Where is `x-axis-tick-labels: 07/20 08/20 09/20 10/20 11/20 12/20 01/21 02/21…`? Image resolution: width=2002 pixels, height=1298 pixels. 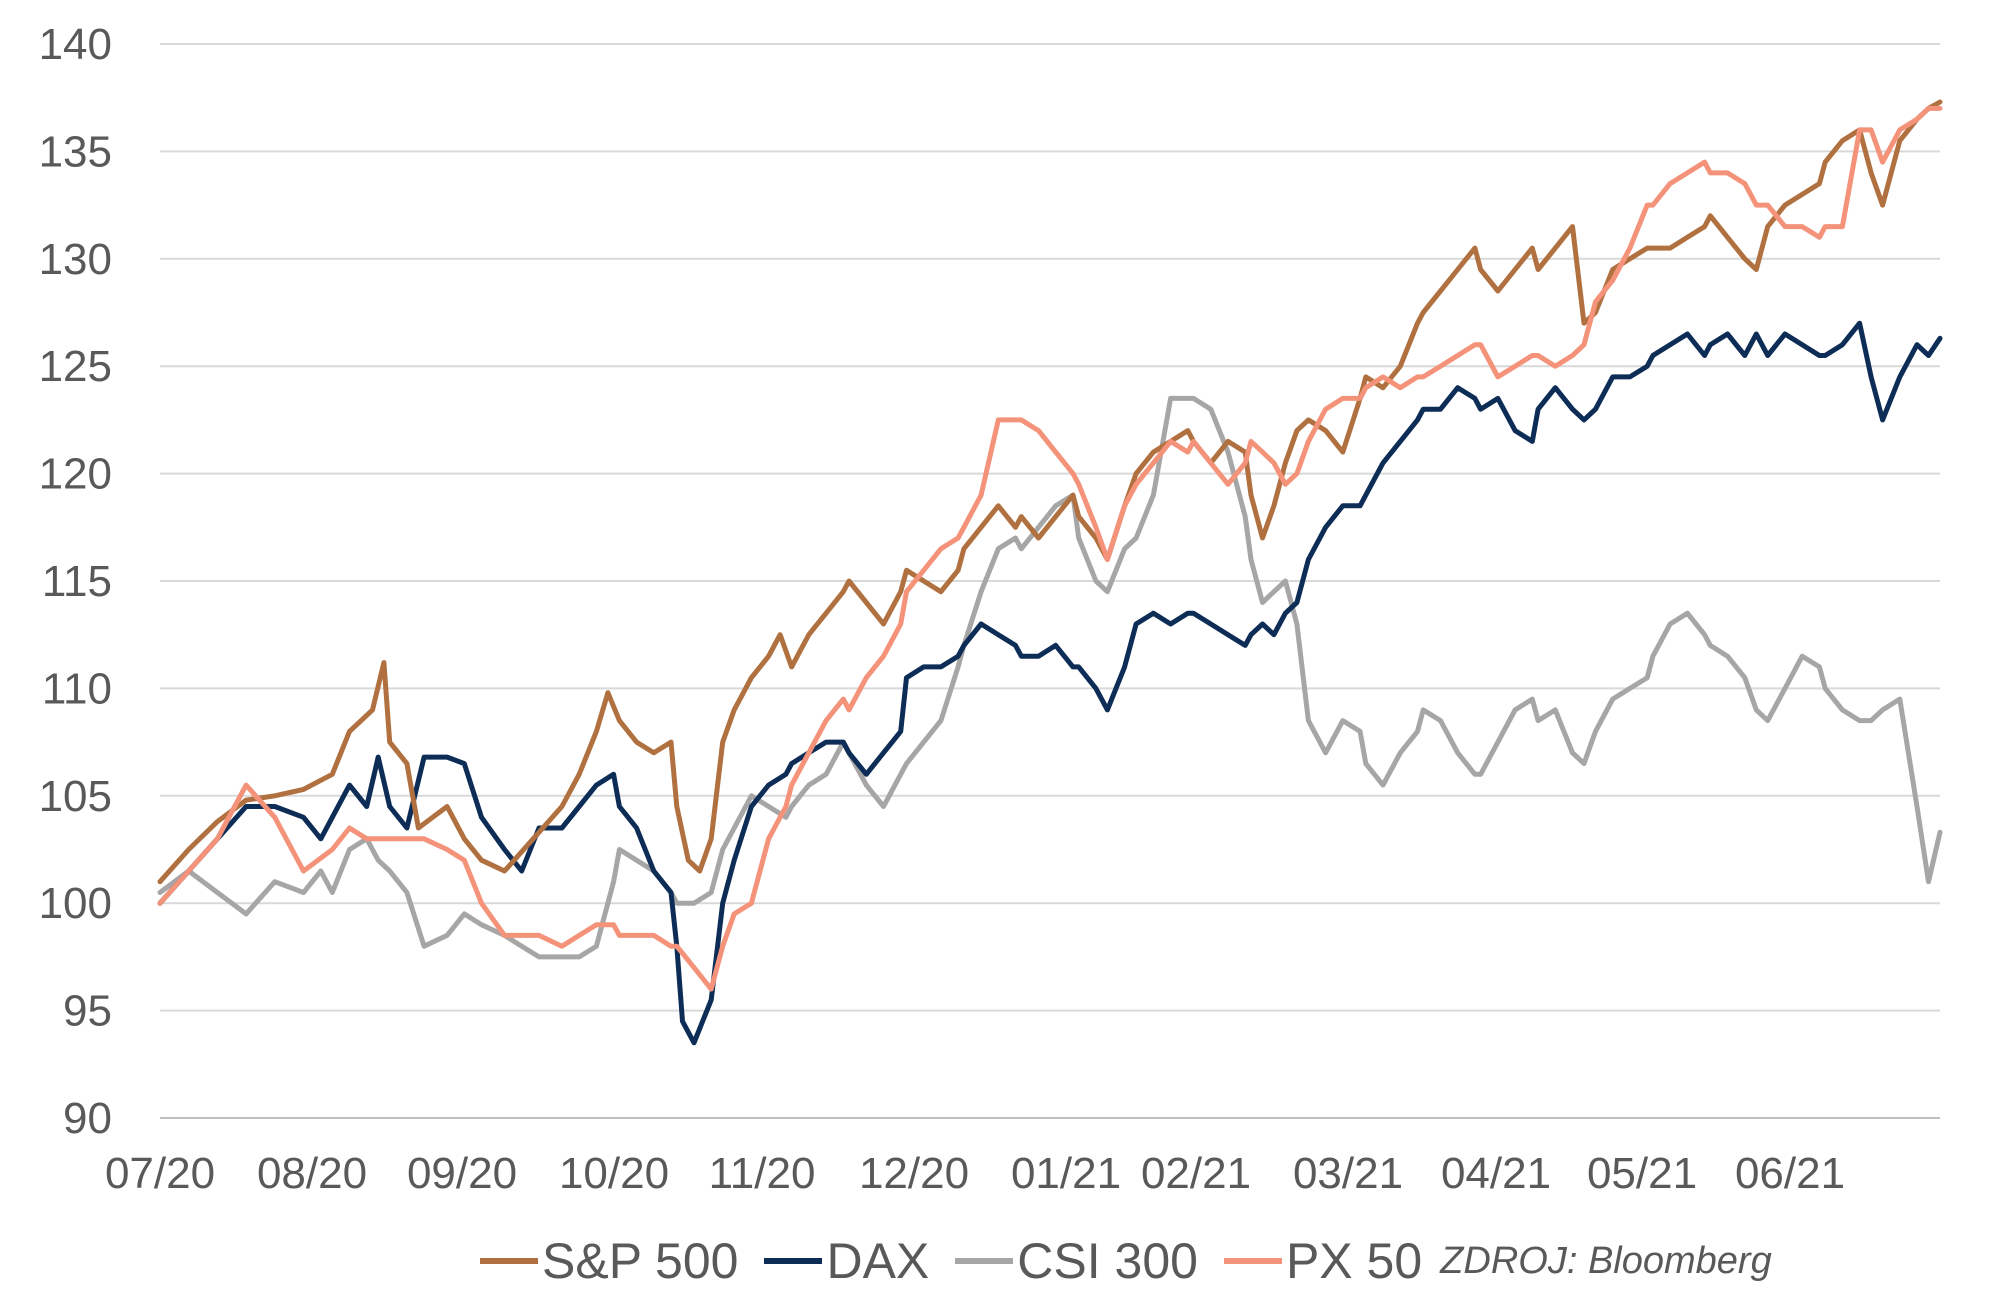 x-axis-tick-labels: 07/20 08/20 09/20 10/20 11/20 12/20 01/21 02/21… is located at coordinates (975, 1173).